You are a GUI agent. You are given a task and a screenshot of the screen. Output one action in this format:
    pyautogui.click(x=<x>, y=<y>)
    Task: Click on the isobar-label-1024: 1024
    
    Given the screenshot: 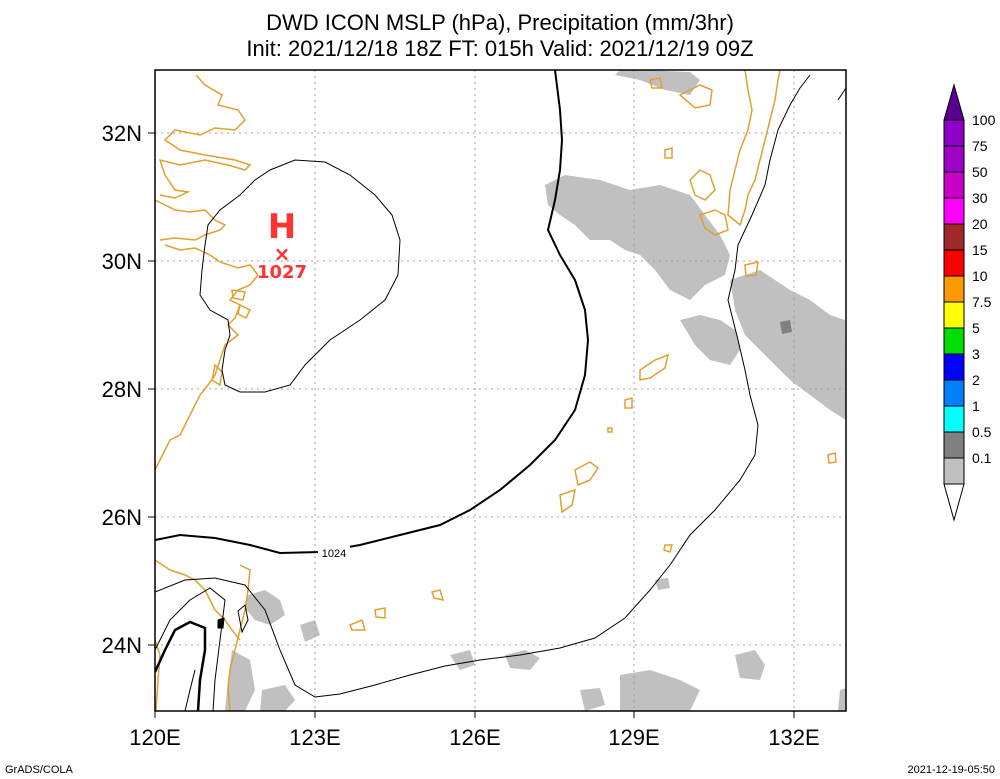 What is the action you would take?
    pyautogui.click(x=334, y=554)
    